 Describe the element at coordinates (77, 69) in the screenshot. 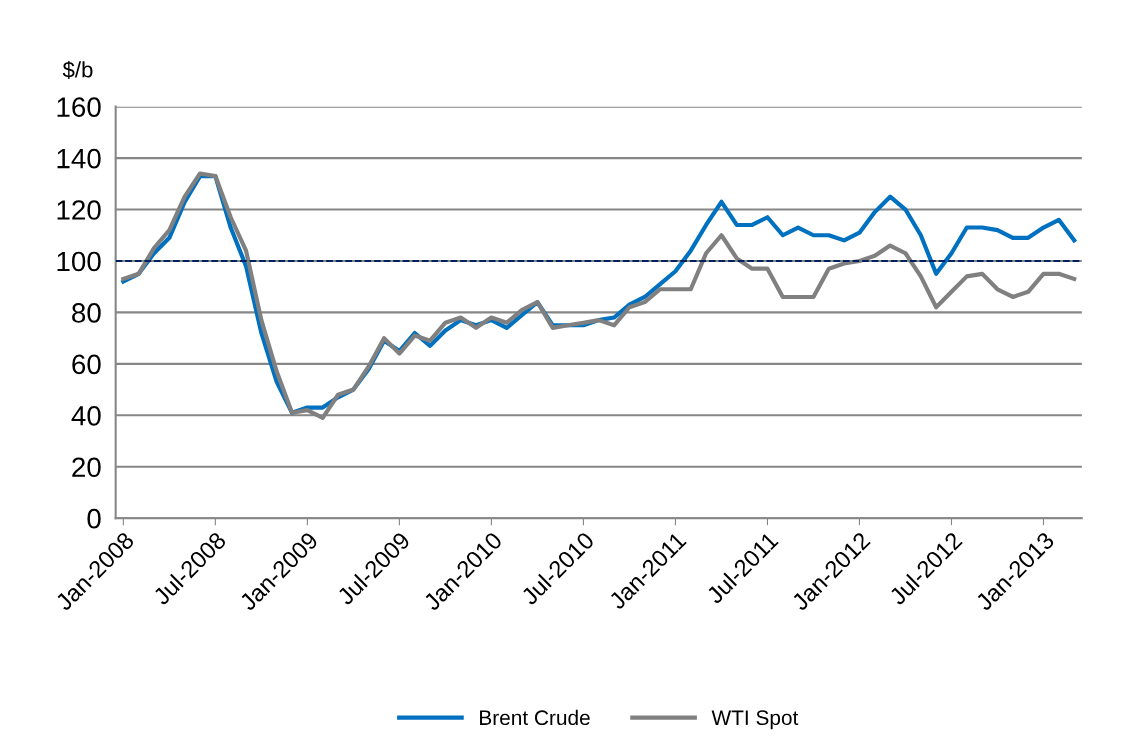

I see `y-axis-title: $/b` at that location.